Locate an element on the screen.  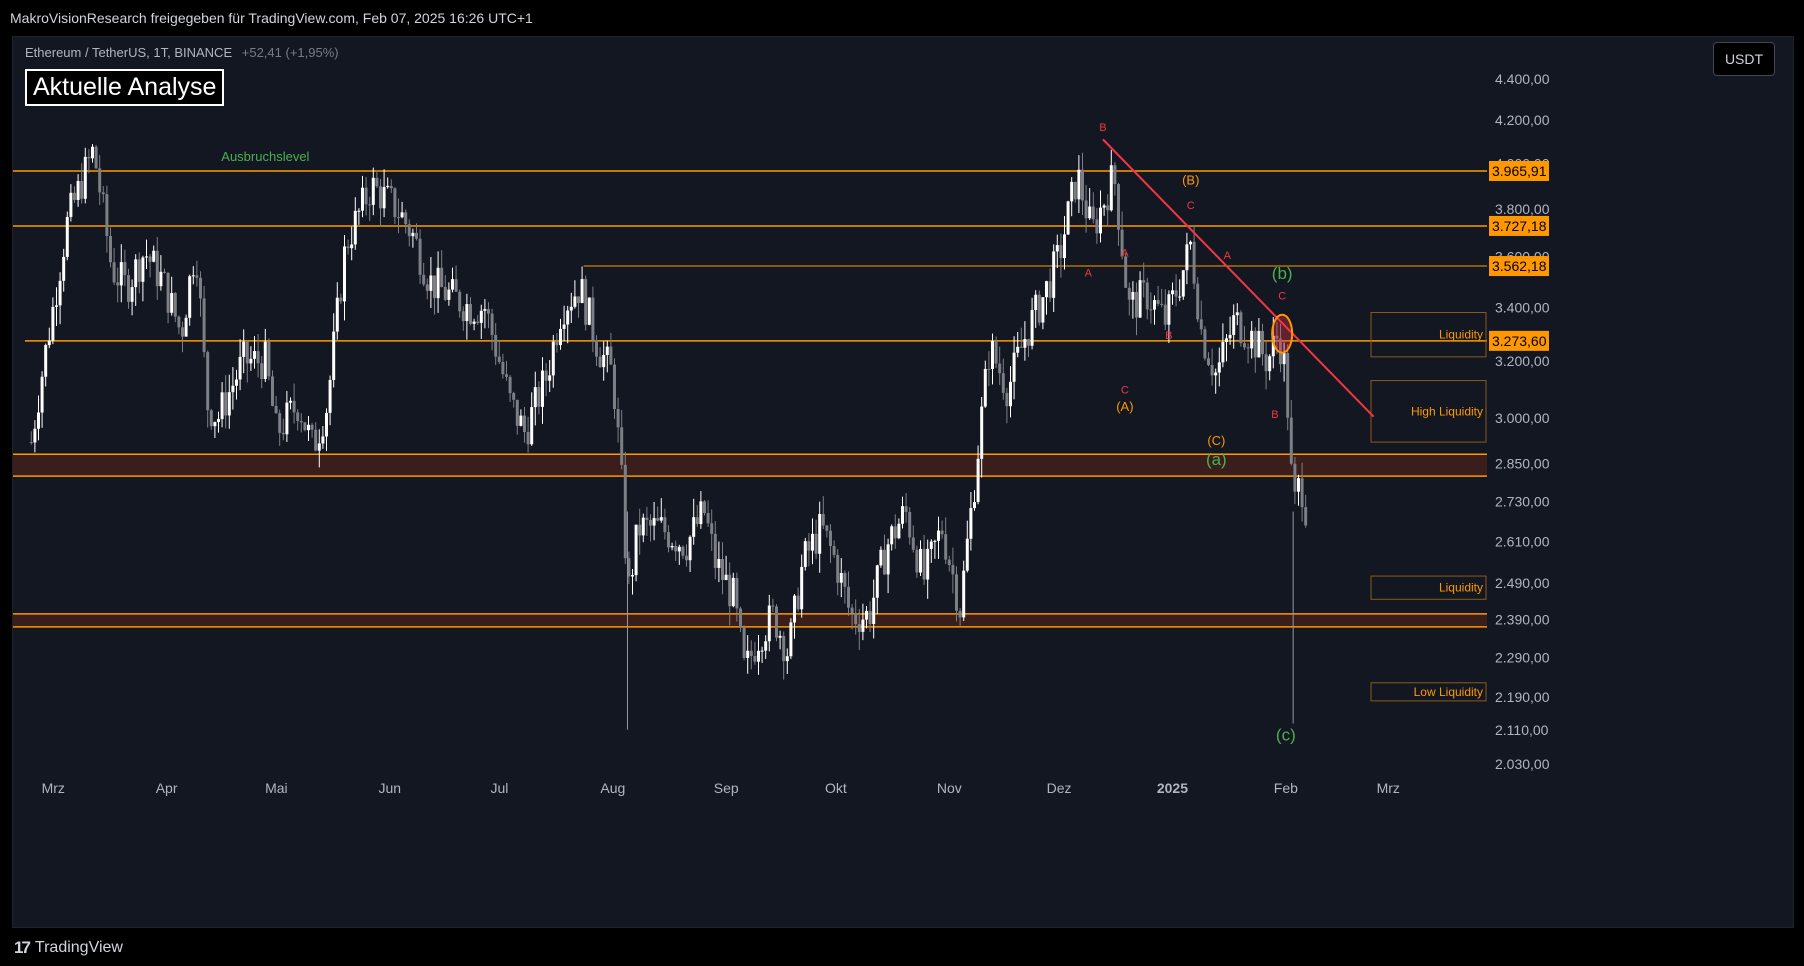
y-tick-label-11: 2.490,00 is located at coordinates (1522, 583).